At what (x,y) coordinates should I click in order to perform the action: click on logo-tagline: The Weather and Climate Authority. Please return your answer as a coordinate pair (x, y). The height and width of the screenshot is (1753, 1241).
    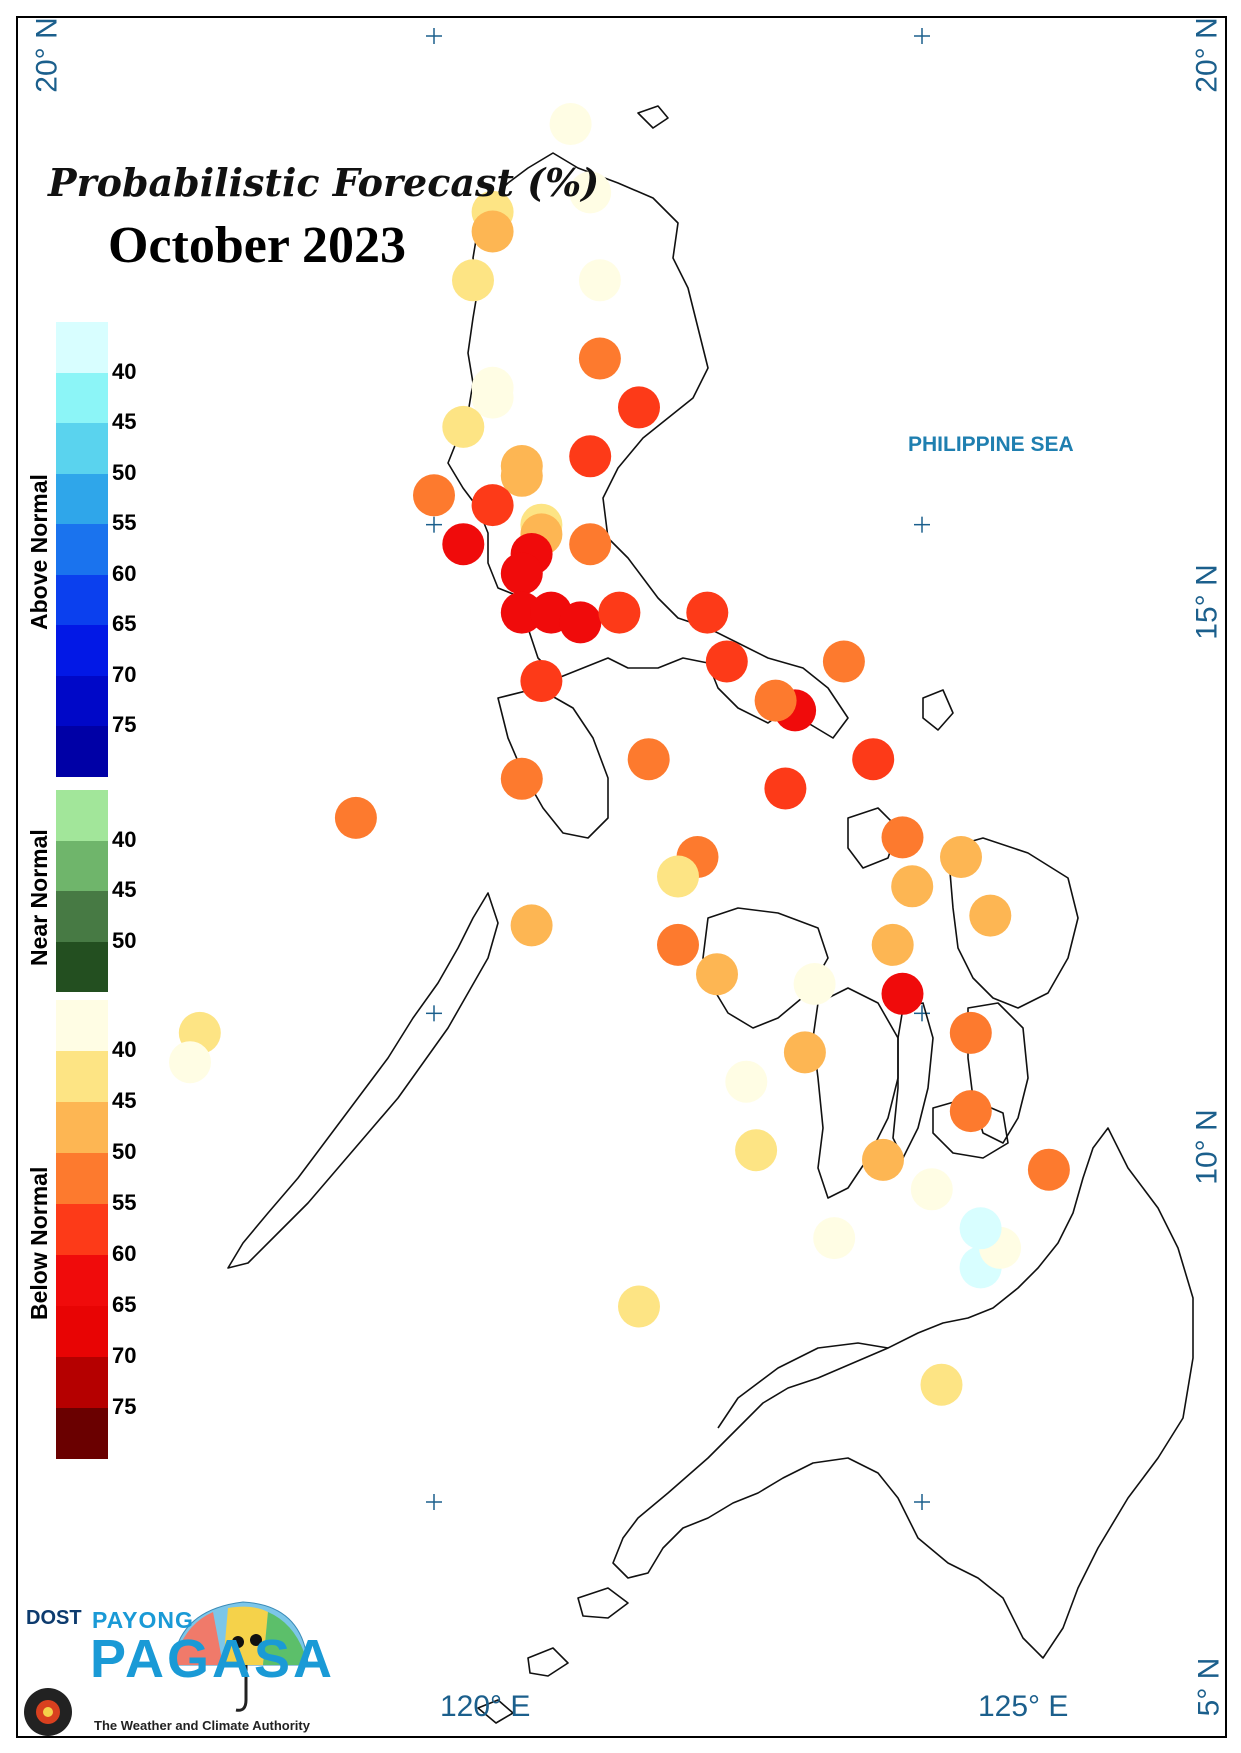
    Looking at the image, I should click on (202, 1725).